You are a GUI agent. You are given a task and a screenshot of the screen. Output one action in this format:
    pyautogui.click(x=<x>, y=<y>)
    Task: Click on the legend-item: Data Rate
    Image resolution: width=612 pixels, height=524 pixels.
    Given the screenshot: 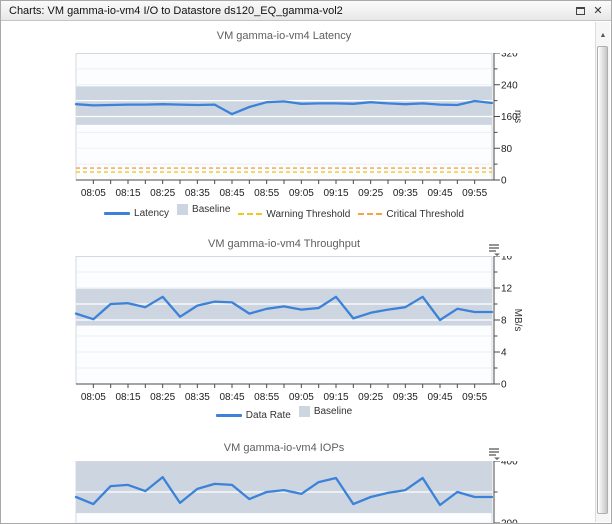 What is the action you would take?
    pyautogui.click(x=253, y=415)
    